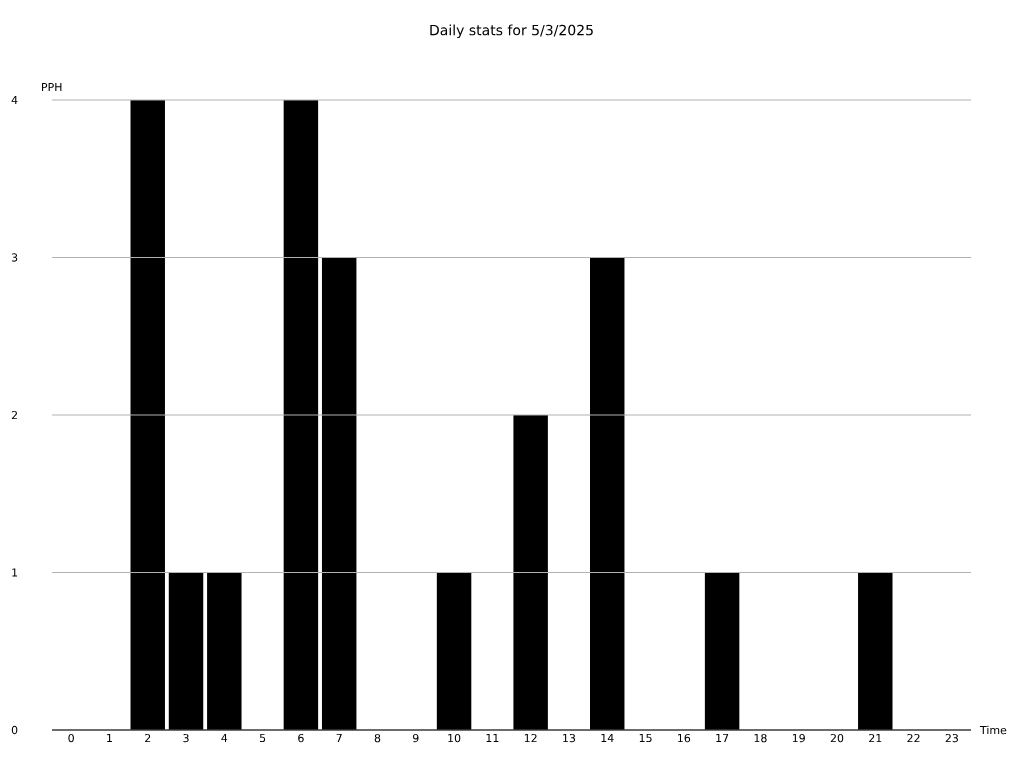  What do you see at coordinates (109, 737) in the screenshot?
I see `x-tick-label: 1` at bounding box center [109, 737].